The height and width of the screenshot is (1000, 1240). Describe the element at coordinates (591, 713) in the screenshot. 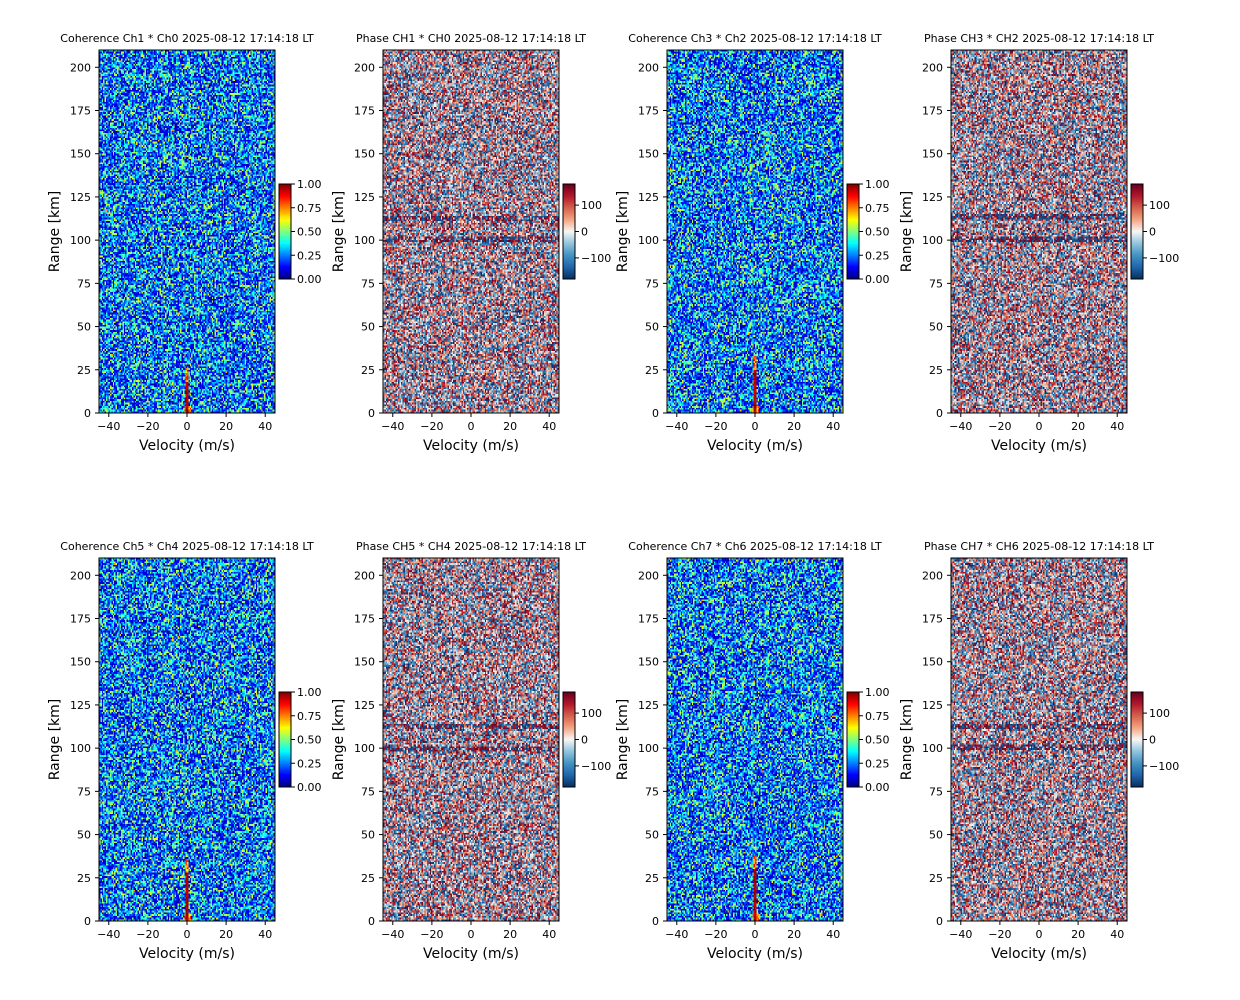

I see `colorbar-tick-label: 100` at that location.